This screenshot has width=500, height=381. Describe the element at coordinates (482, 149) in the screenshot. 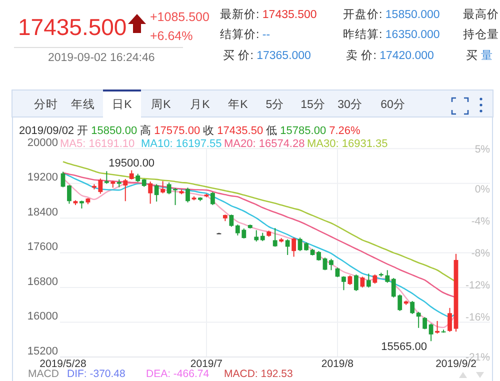

I see `y2-tick-label: 5%` at that location.